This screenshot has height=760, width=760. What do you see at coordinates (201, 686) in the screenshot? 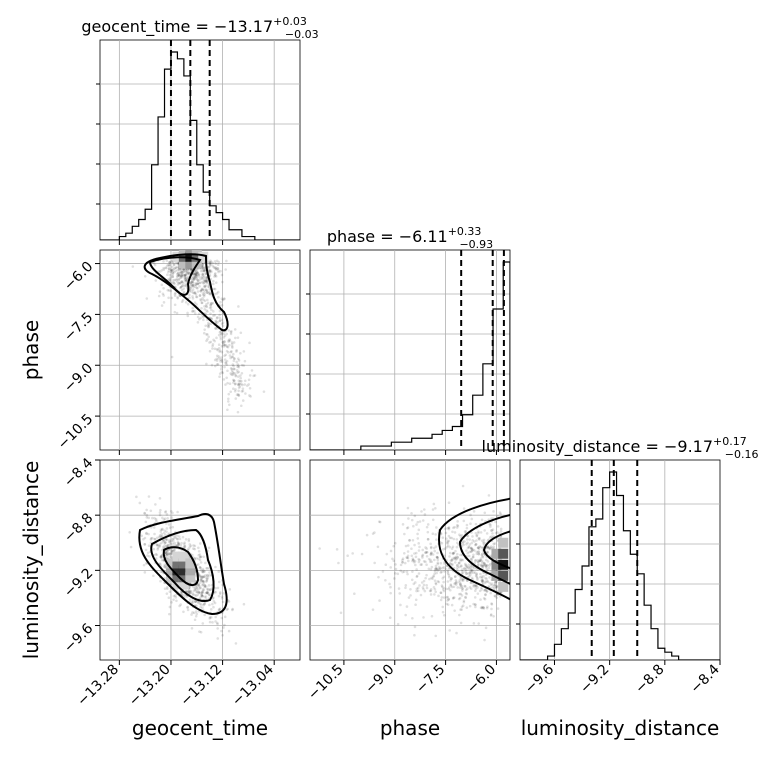
I see `x-tick-label: −13.12` at bounding box center [201, 686].